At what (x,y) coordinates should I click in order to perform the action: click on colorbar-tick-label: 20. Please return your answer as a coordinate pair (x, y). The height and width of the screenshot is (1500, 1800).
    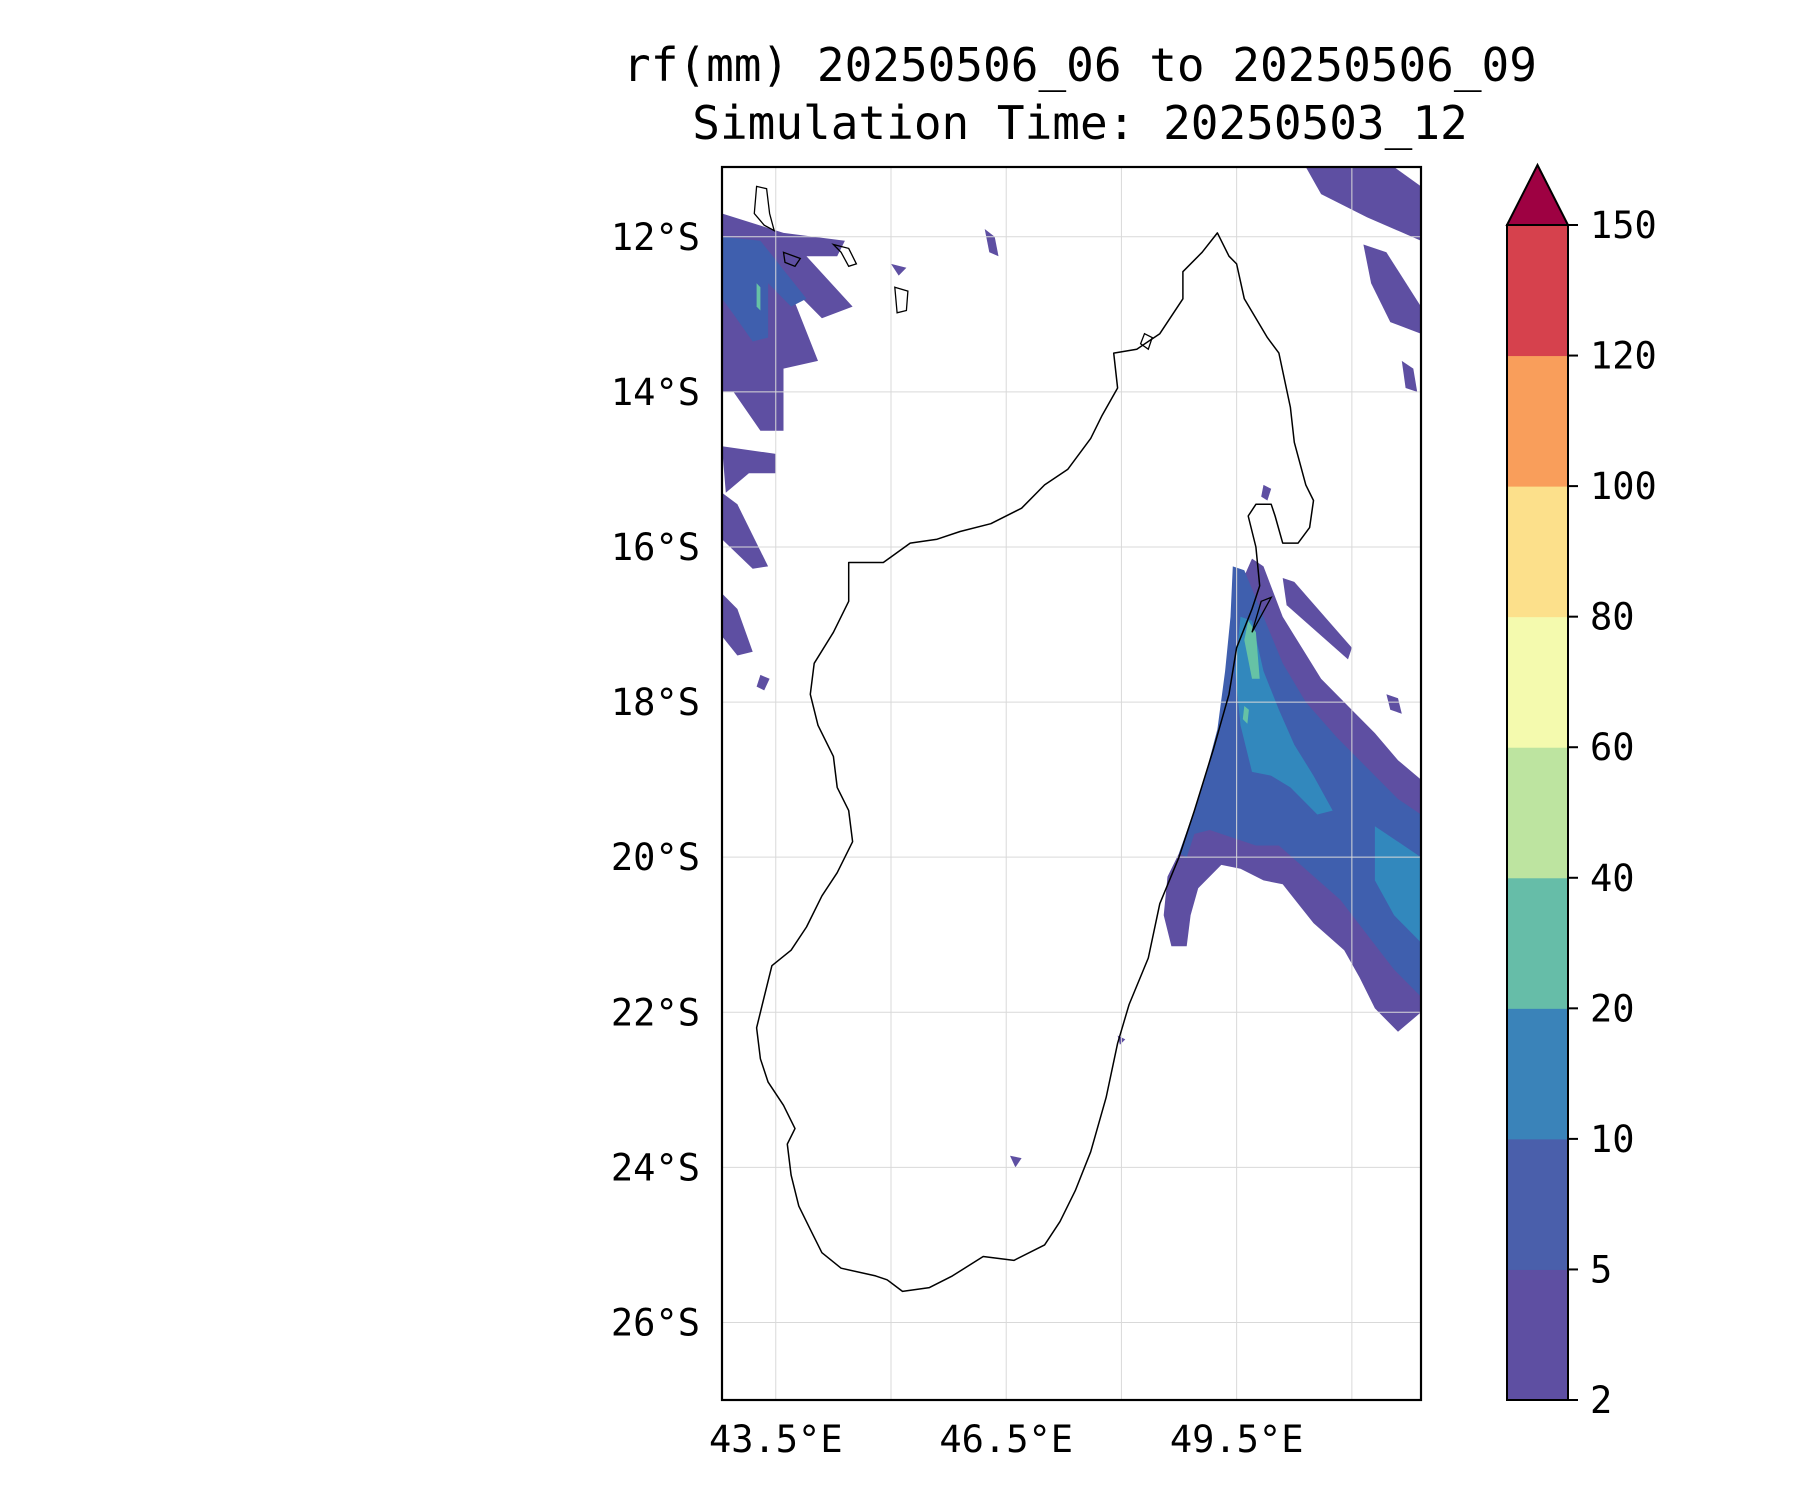
    Looking at the image, I should click on (1612, 1008).